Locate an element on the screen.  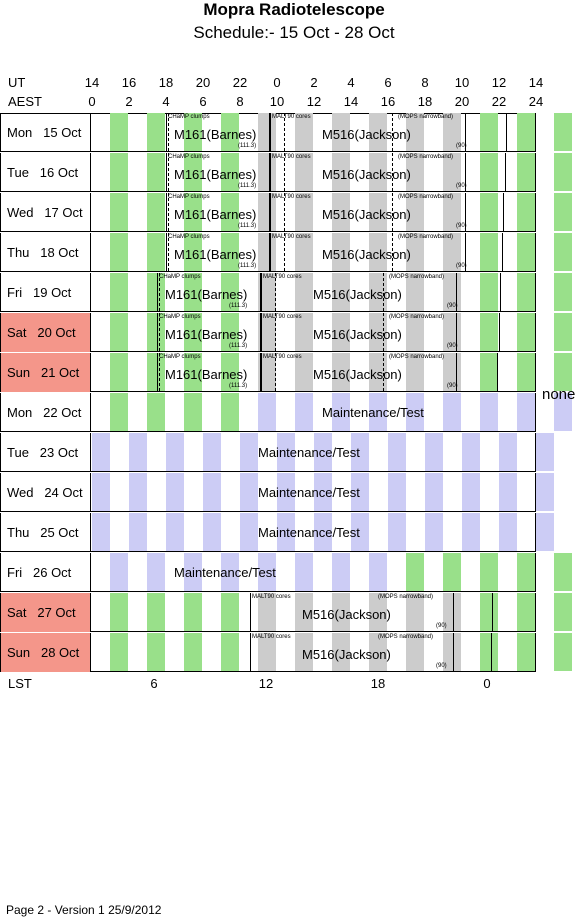
ut-tick: 22 is located at coordinates (240, 82).